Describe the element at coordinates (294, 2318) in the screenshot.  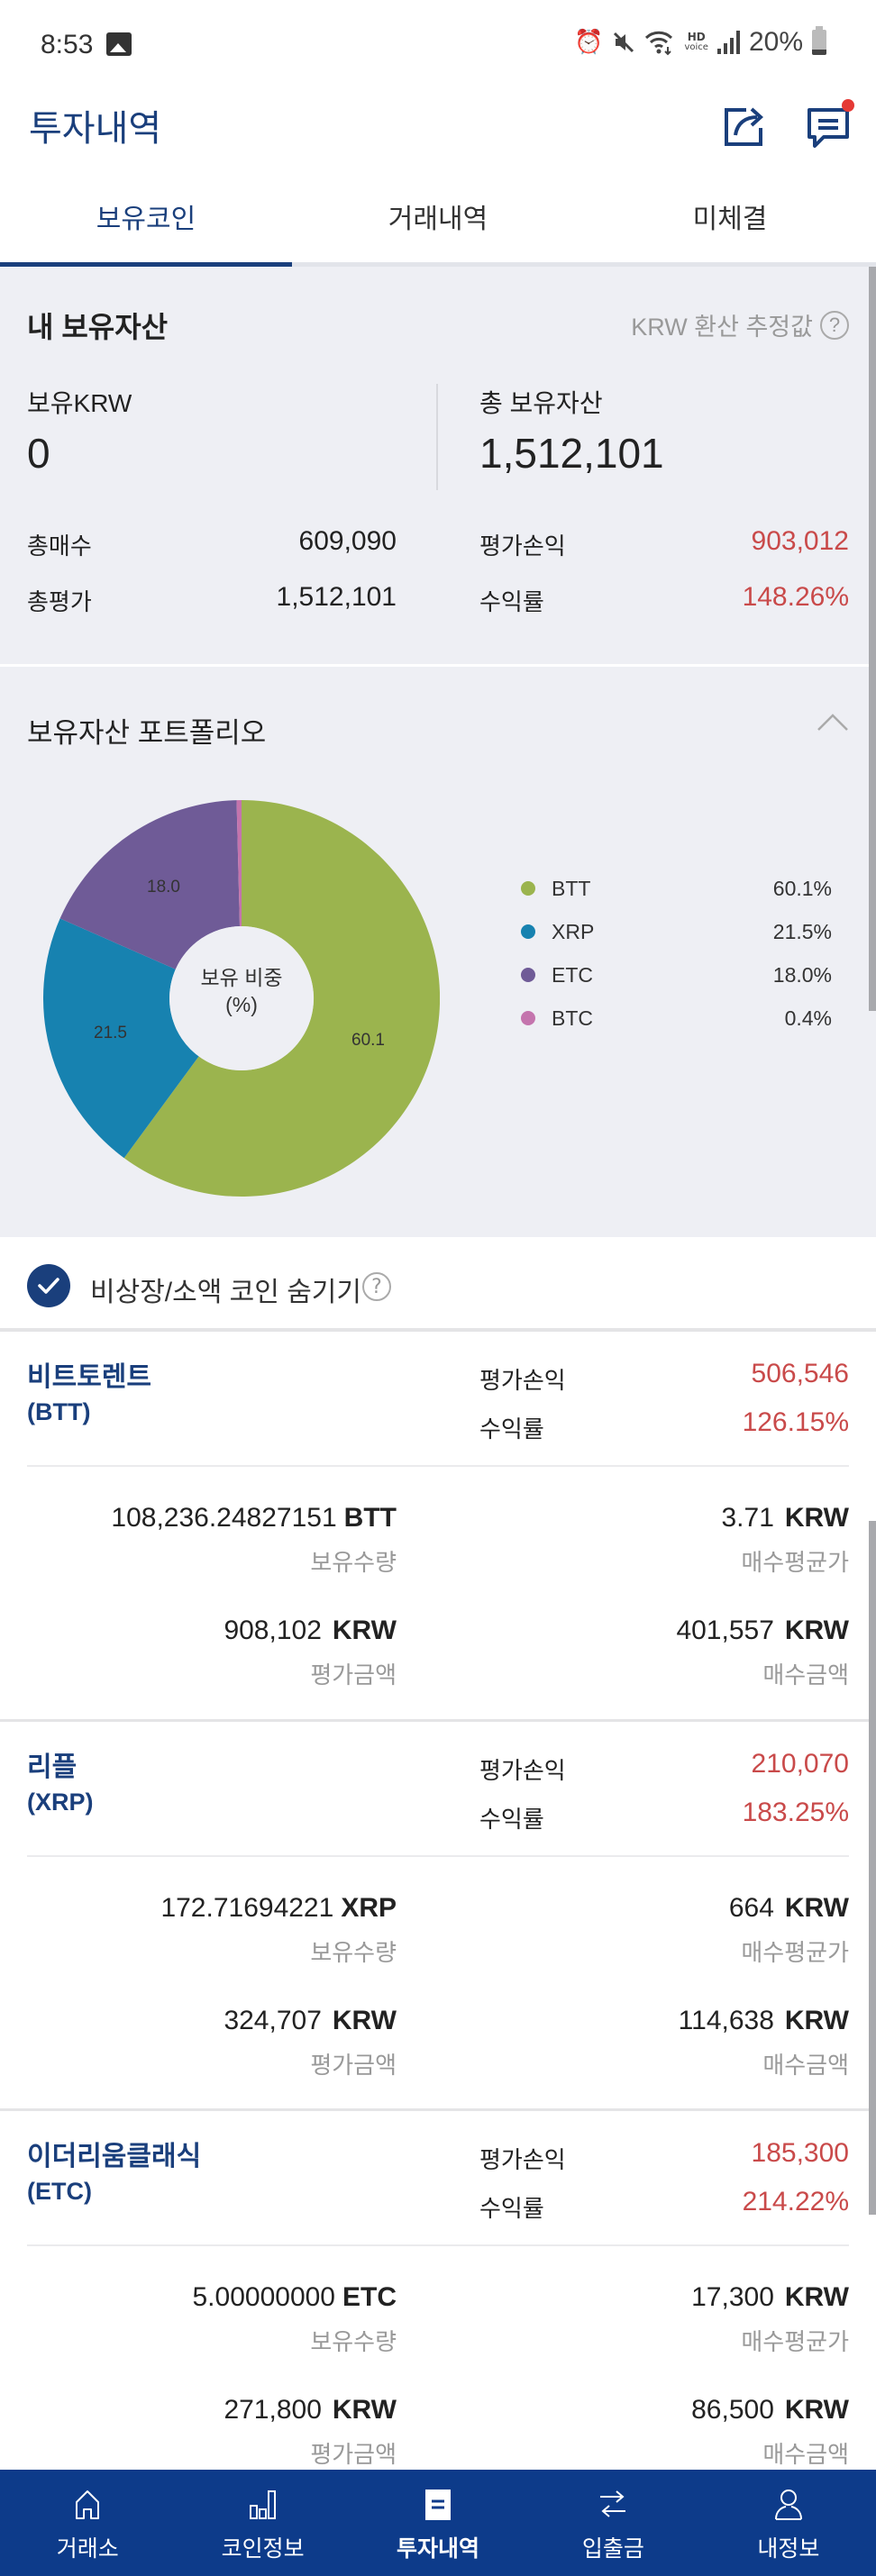
I see `holding-qty: 5.00000000 ETC 보유수량` at that location.